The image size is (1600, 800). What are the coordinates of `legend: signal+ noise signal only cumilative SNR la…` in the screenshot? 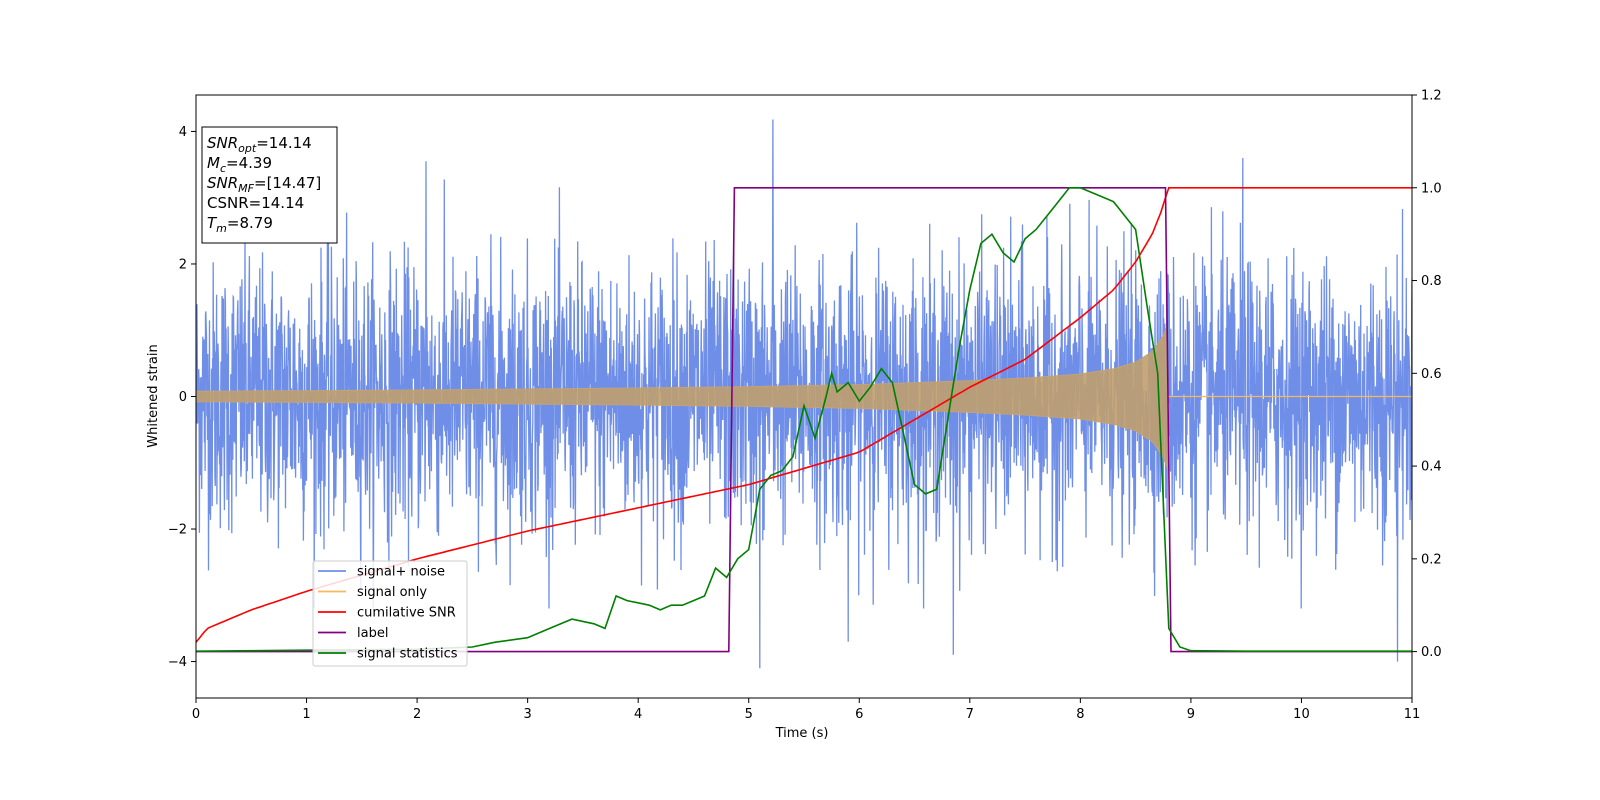 It's located at (390, 613).